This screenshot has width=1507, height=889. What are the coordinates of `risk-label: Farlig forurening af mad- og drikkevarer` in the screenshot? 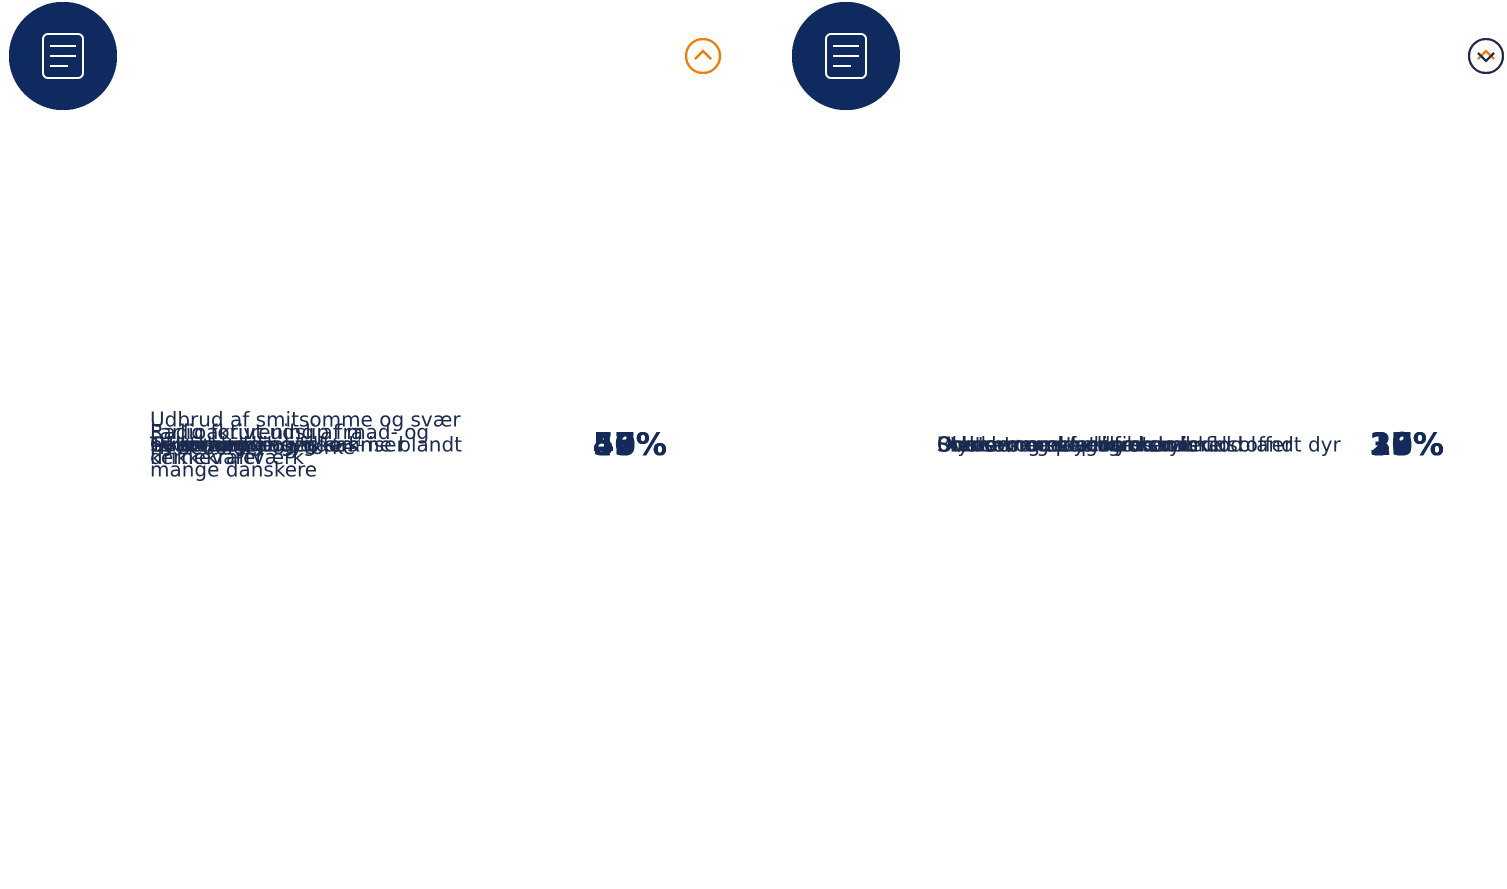 It's located at (322, 445).